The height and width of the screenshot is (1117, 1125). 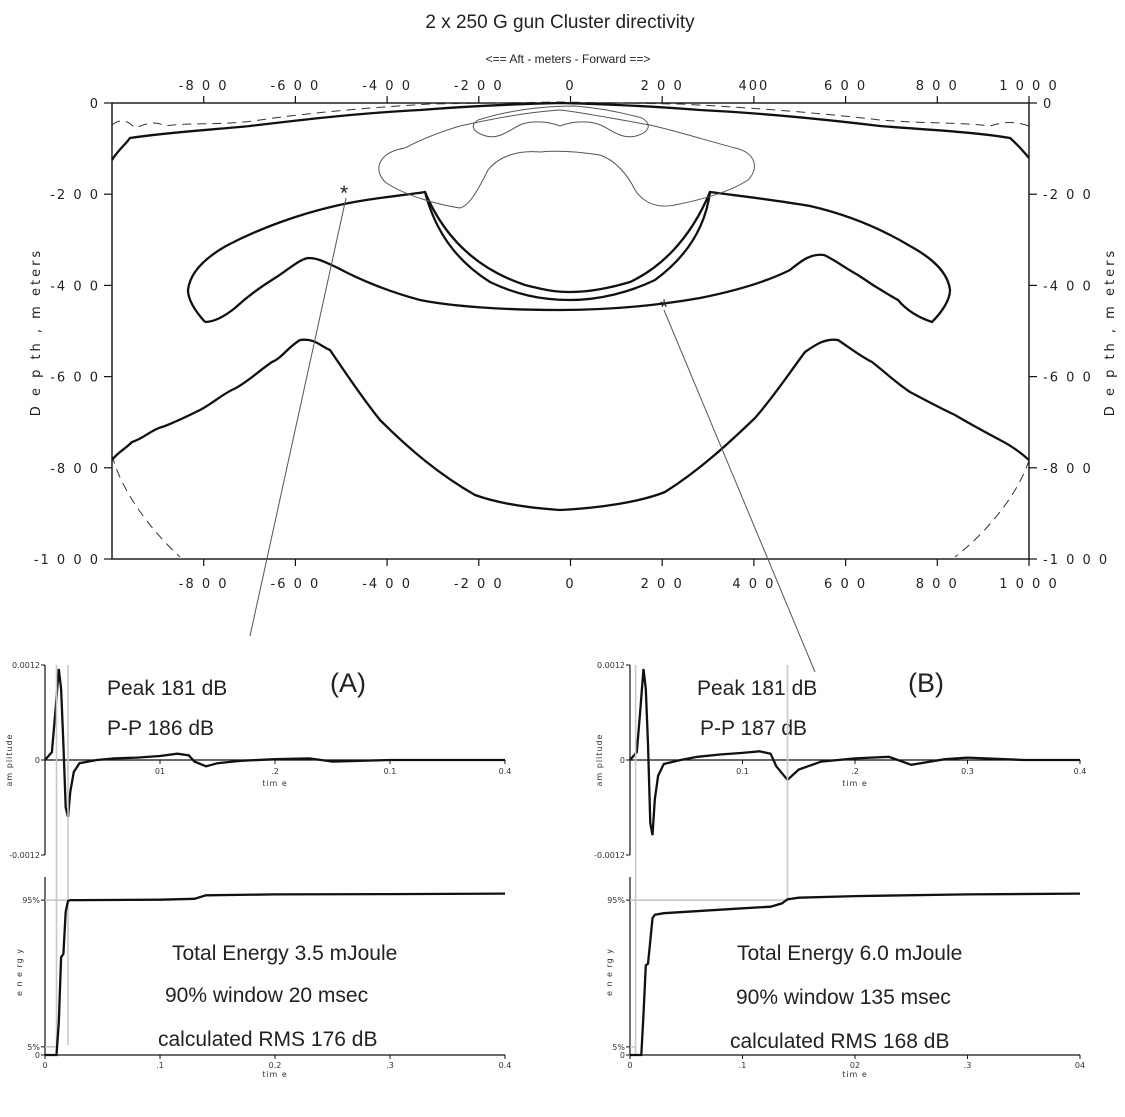 I want to click on left-tick-label: -2 0 0, so click(x=75, y=195).